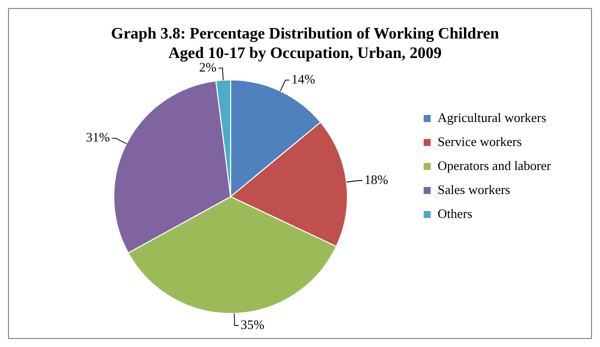 This screenshot has width=600, height=347. I want to click on legend-label: Service workers, so click(480, 141).